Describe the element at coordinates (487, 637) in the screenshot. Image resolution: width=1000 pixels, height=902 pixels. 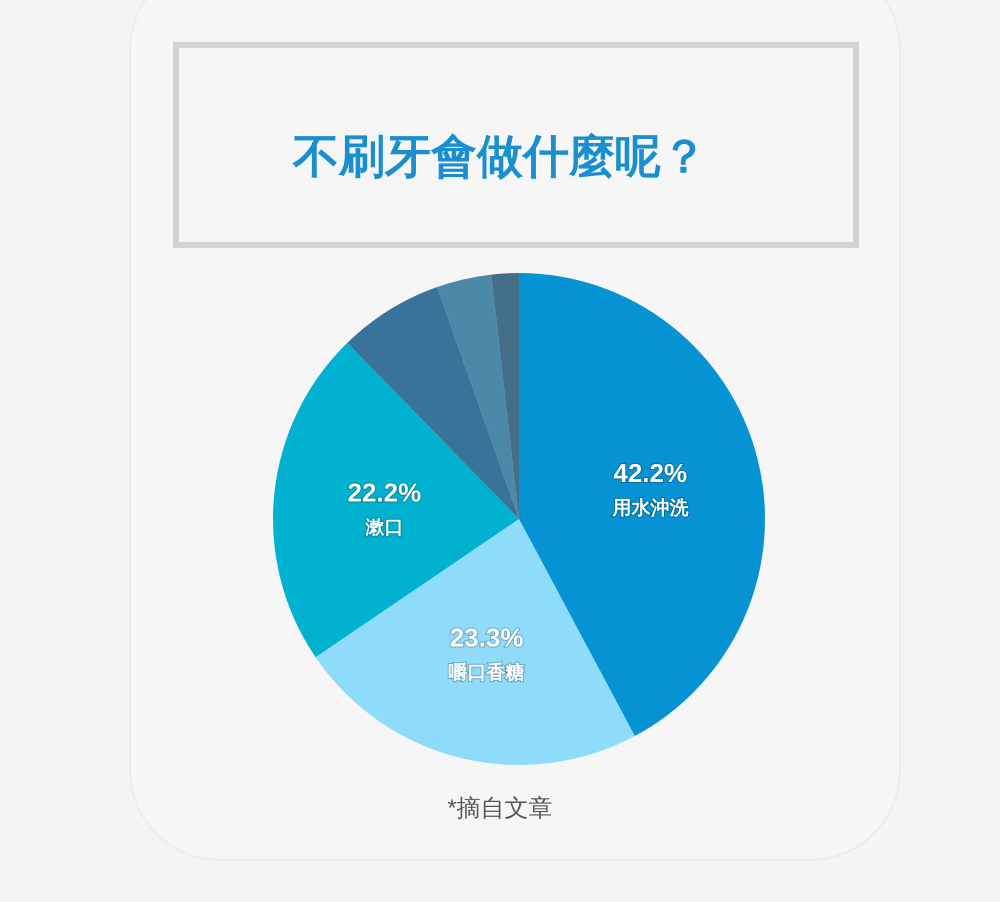
I see `data-label: 23.3%` at that location.